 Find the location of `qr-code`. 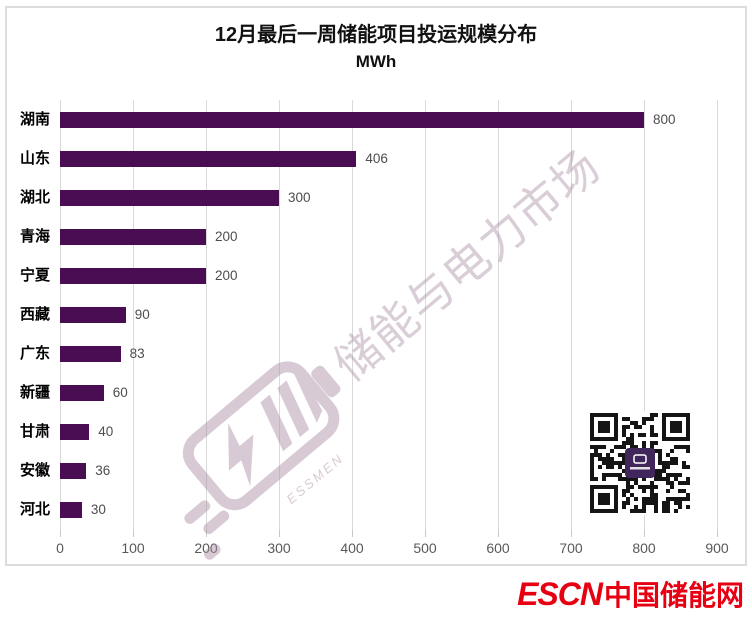

qr-code is located at coordinates (640, 463).